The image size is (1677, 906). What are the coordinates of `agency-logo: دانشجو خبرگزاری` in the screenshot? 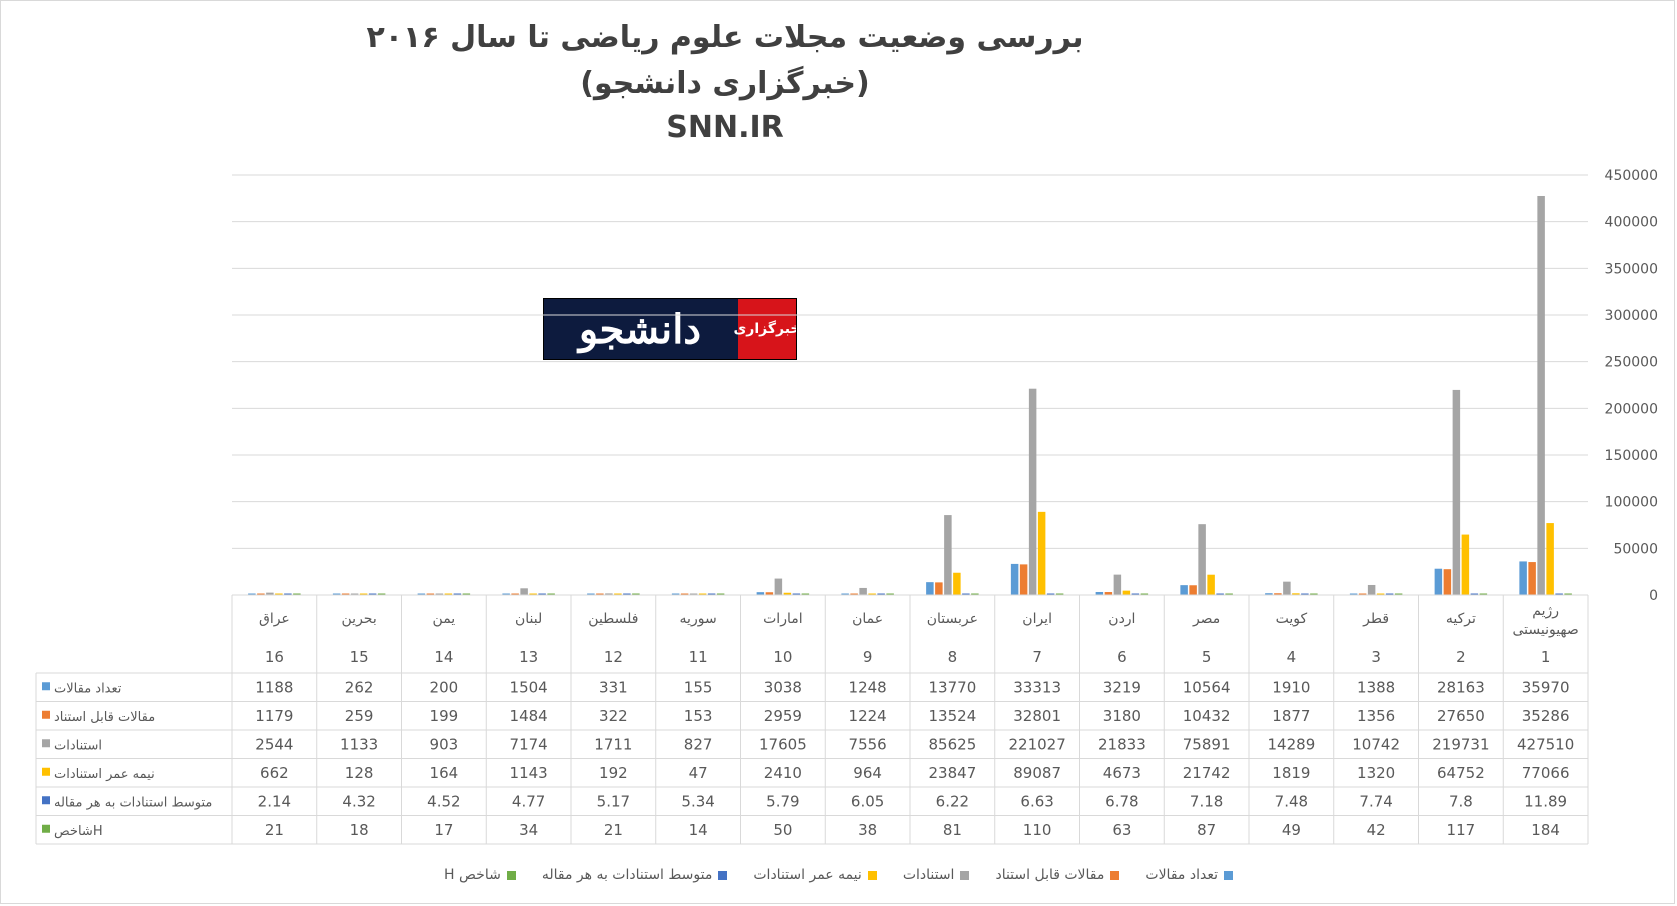 It's located at (670, 329).